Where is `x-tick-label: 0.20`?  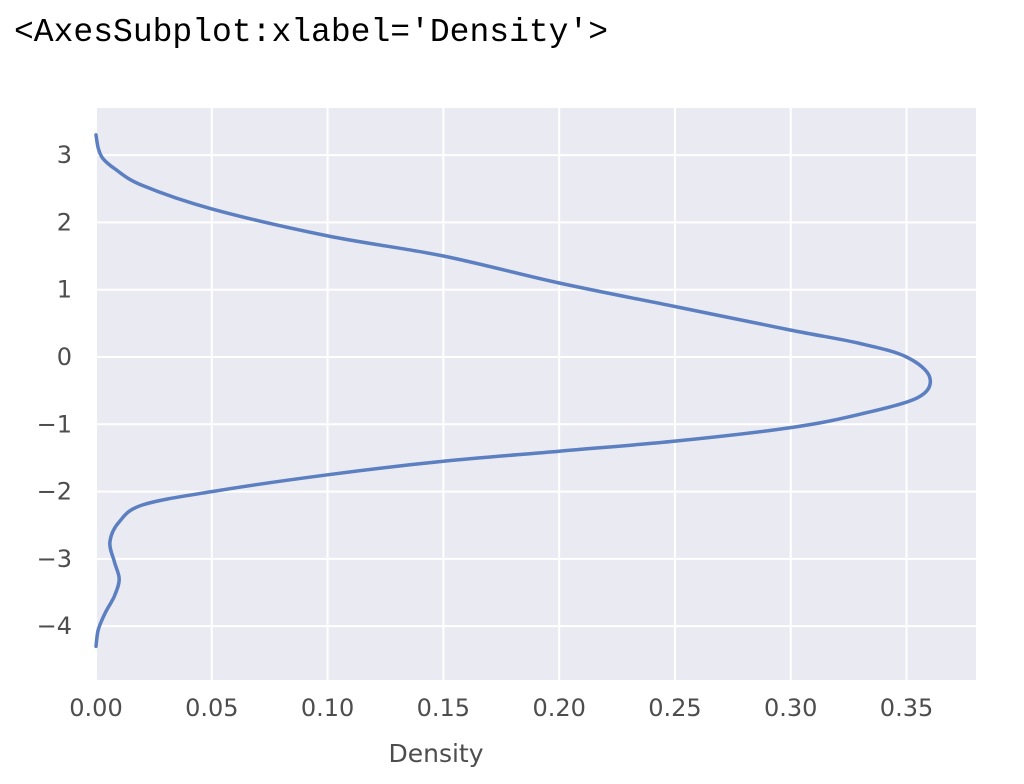
x-tick-label: 0.20 is located at coordinates (558, 708).